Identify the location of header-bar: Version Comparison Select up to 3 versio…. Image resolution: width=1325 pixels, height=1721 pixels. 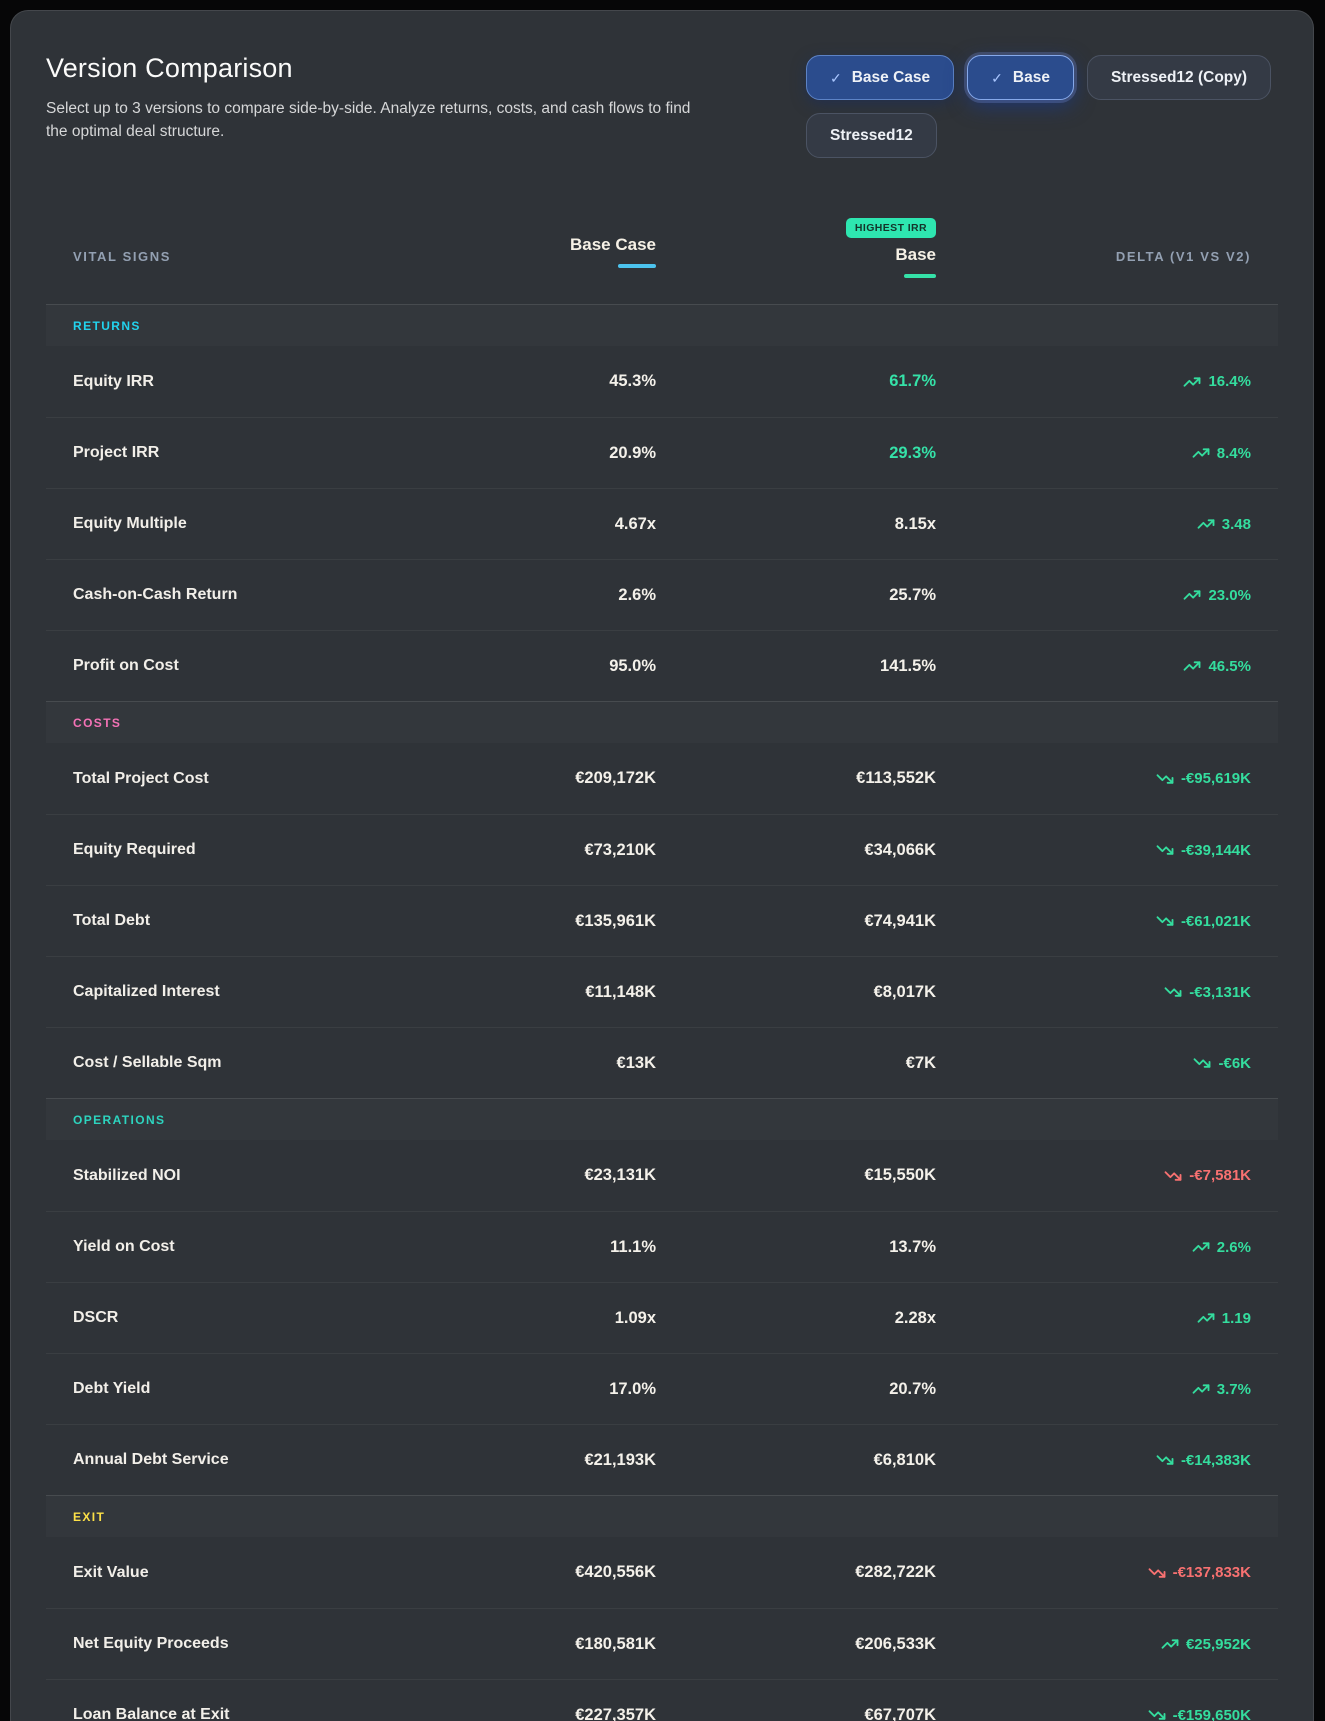
(662, 105).